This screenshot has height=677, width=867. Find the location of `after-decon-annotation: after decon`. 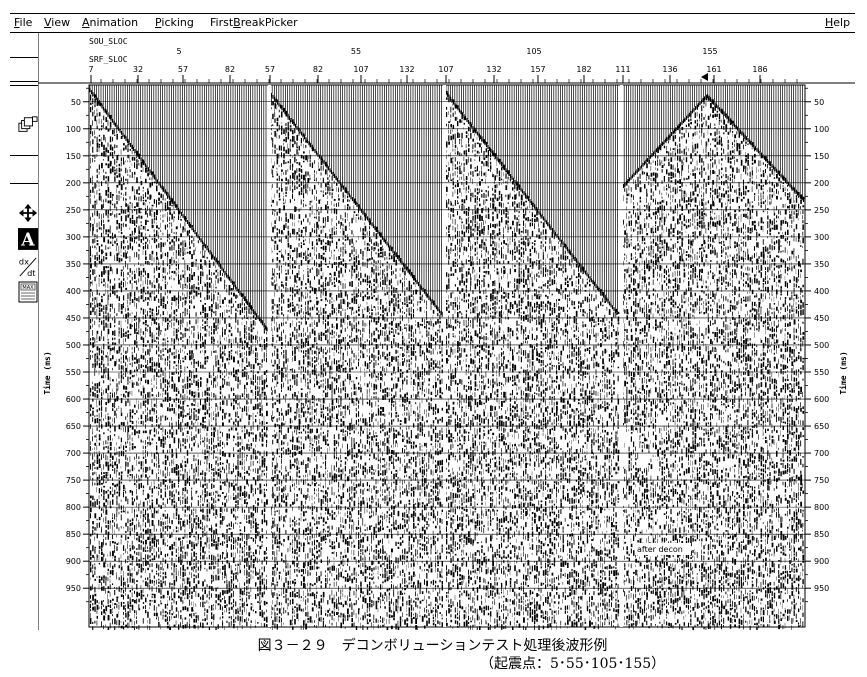

after-decon-annotation: after decon is located at coordinates (663, 549).